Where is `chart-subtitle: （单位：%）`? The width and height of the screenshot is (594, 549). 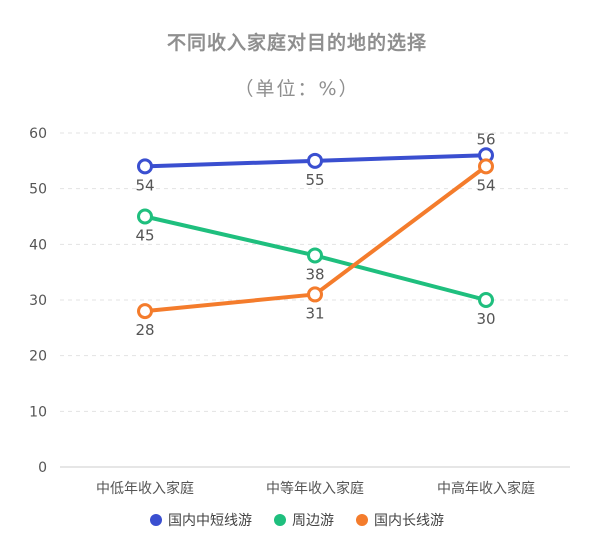
chart-subtitle: （单位：%） is located at coordinates (297, 89).